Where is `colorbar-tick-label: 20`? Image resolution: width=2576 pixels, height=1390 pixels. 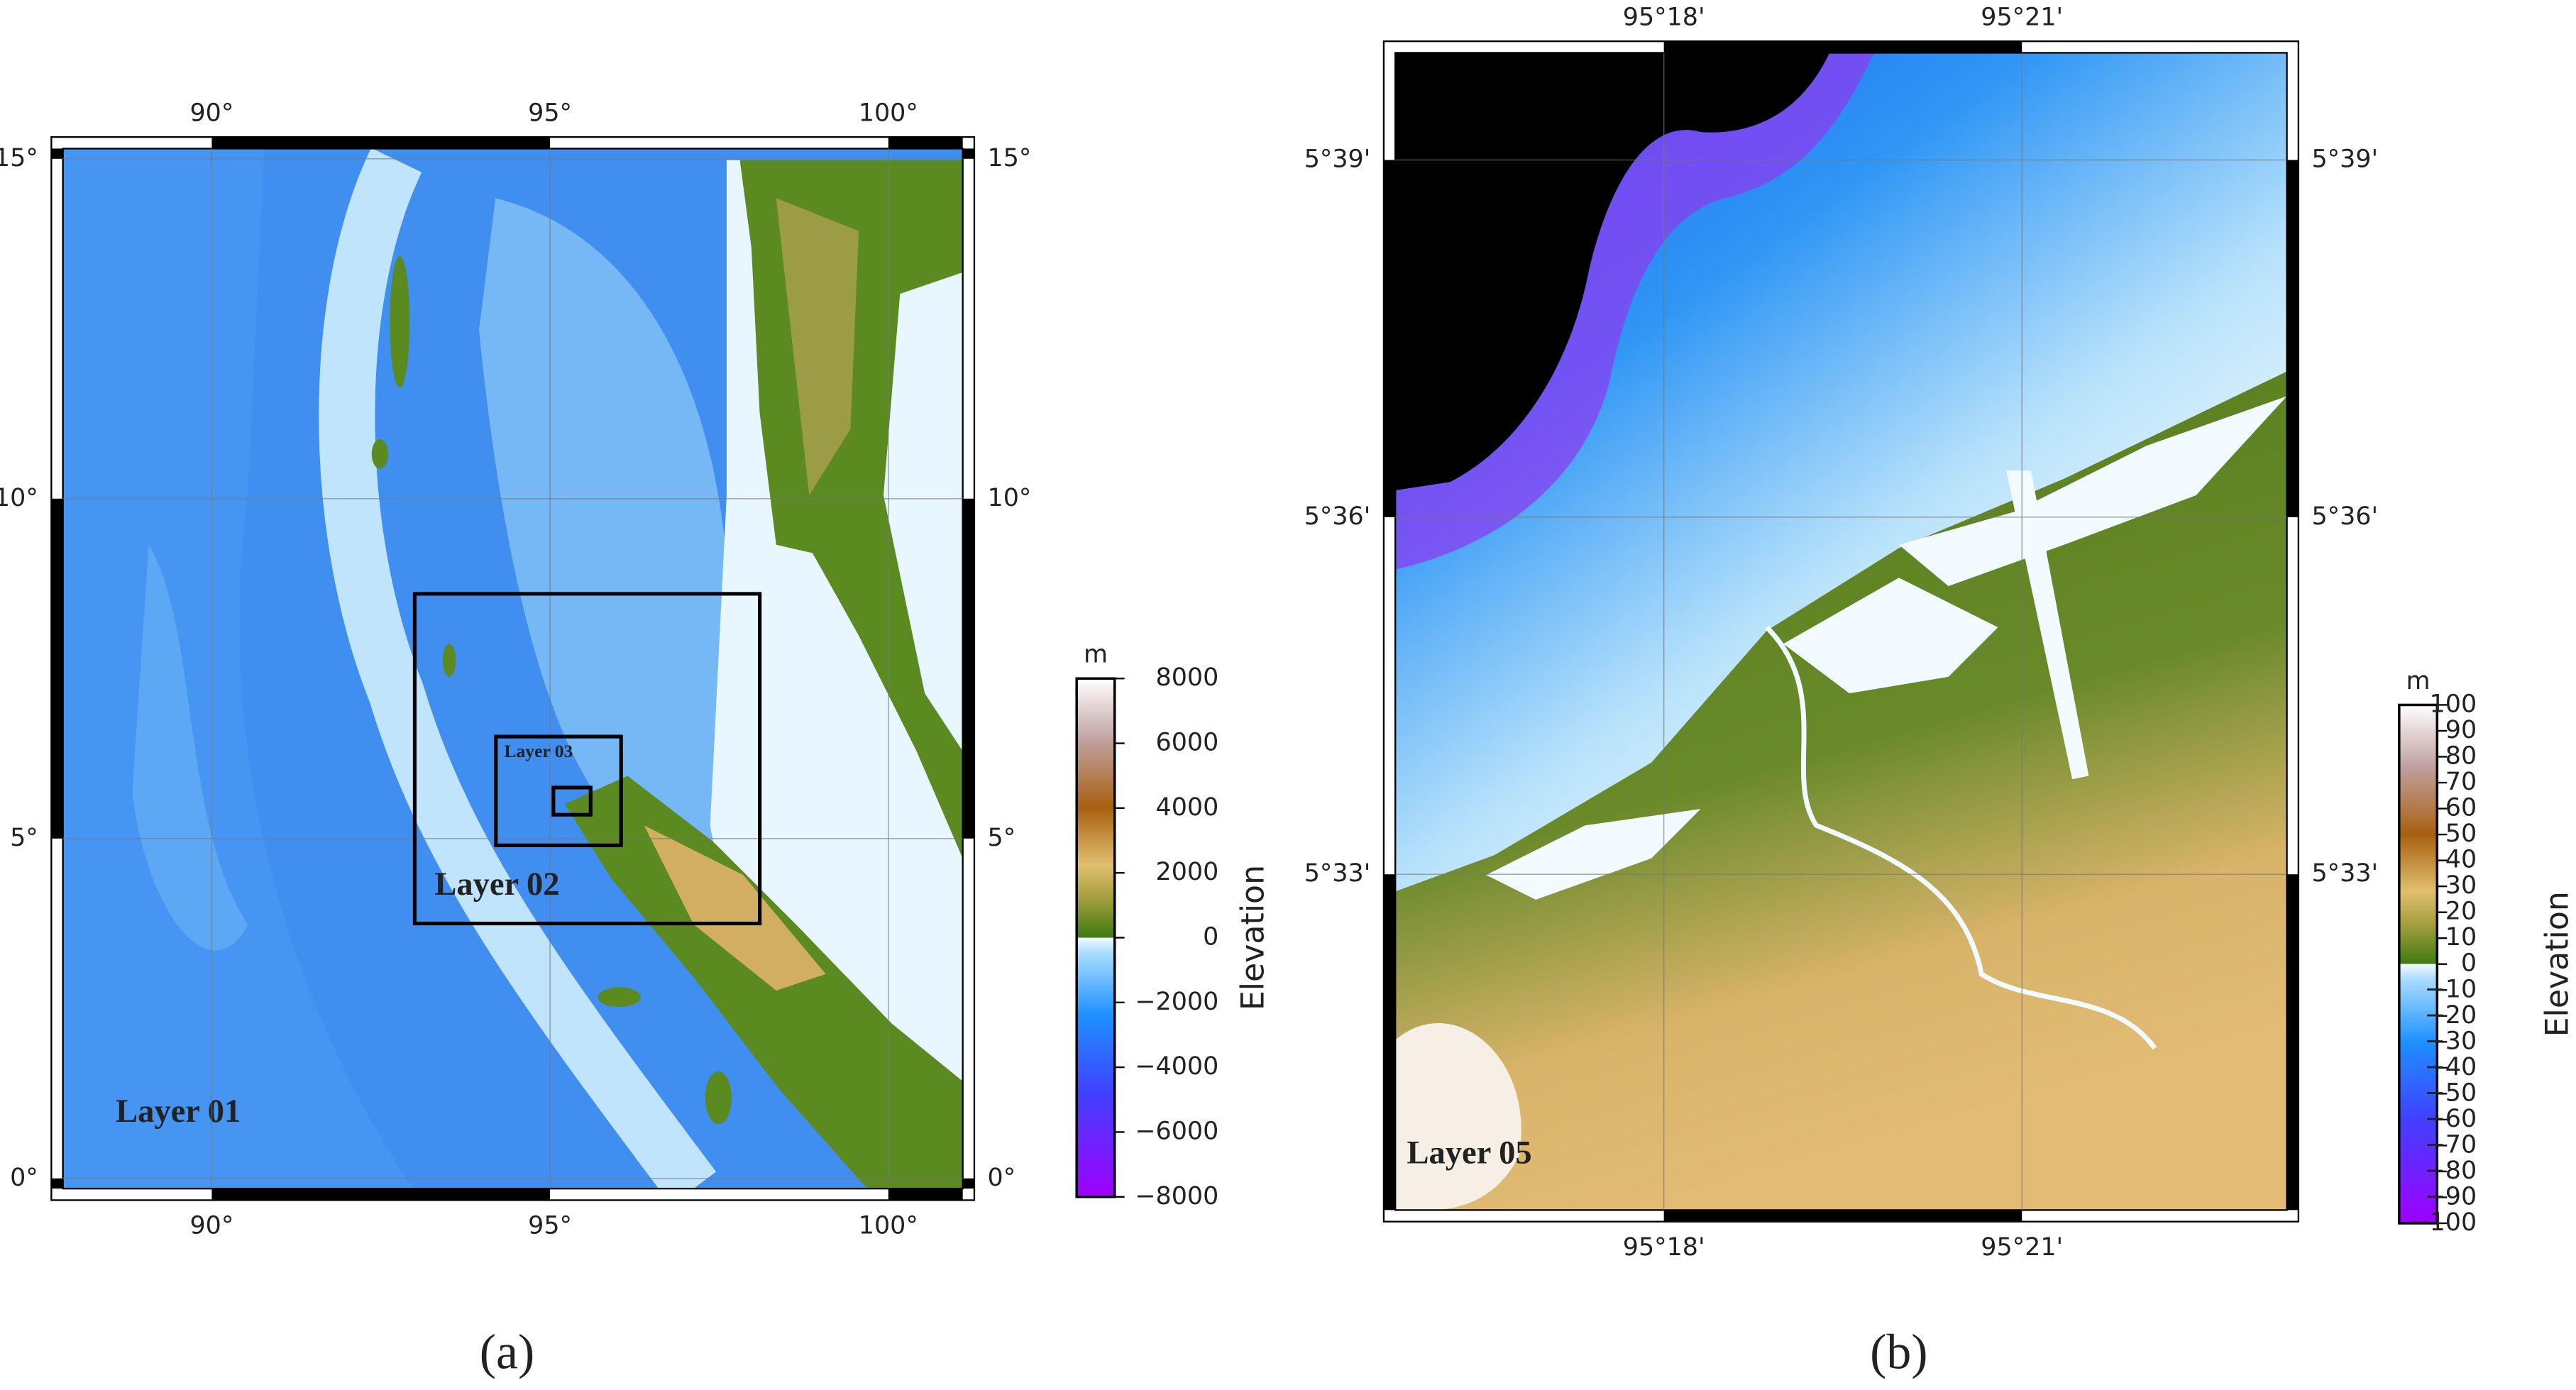
colorbar-tick-label: 20 is located at coordinates (2461, 912).